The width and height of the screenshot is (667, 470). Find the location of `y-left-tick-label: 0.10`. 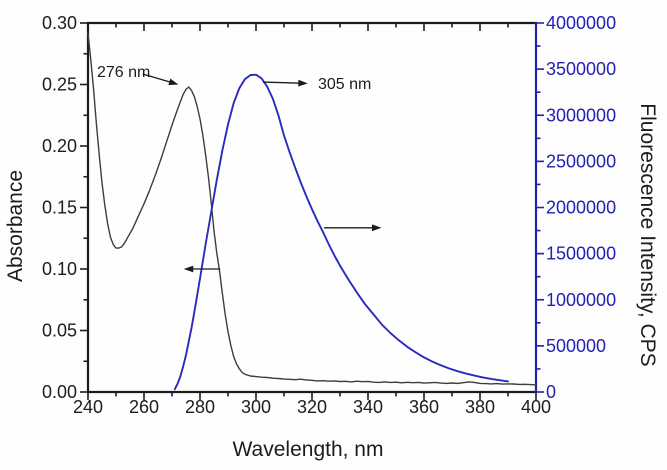

y-left-tick-label: 0.10 is located at coordinates (59, 269).